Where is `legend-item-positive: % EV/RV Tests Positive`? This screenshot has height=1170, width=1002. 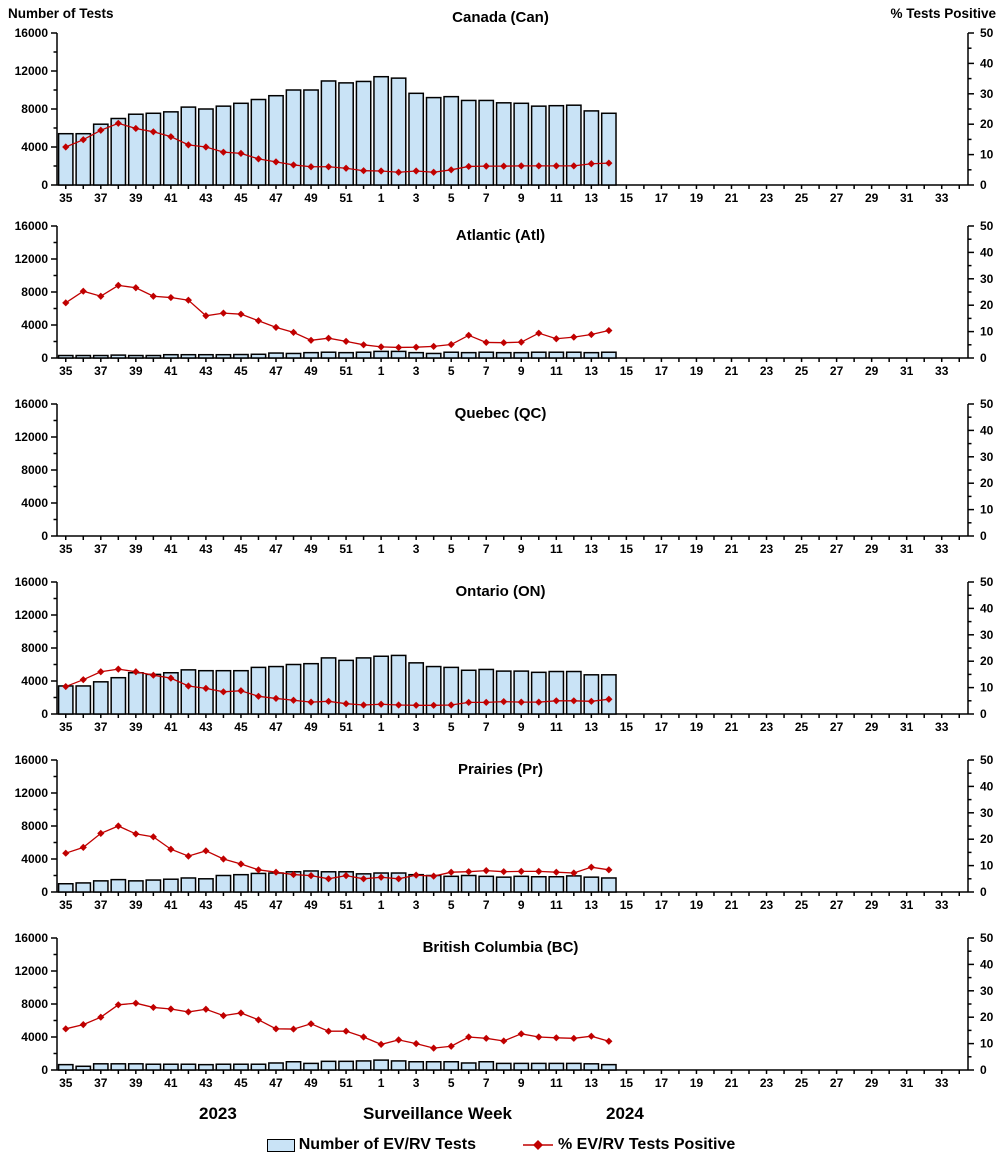
legend-item-positive: % EV/RV Tests Positive is located at coordinates (628, 1145).